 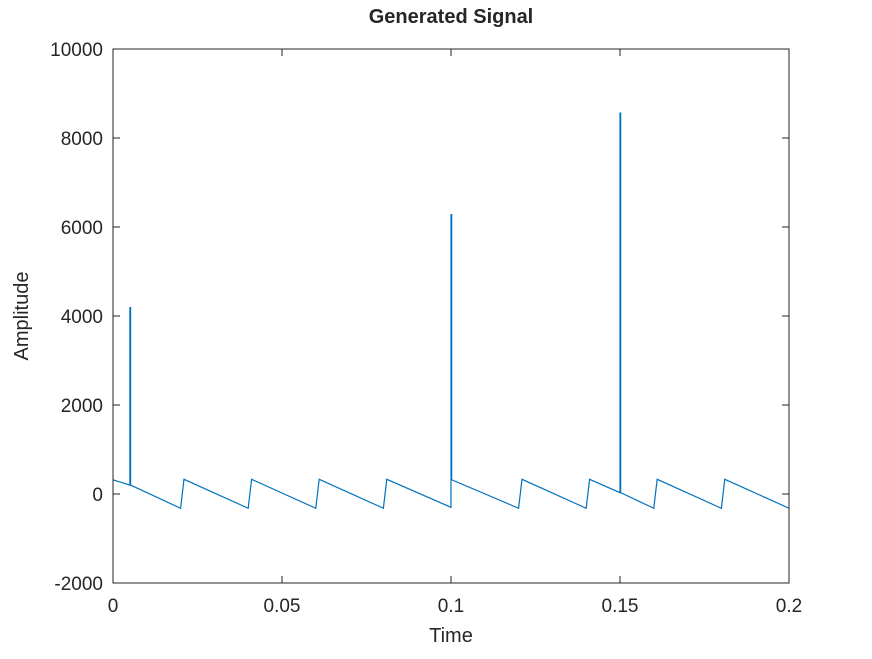 What do you see at coordinates (82, 228) in the screenshot?
I see `y-tick-label: 6000` at bounding box center [82, 228].